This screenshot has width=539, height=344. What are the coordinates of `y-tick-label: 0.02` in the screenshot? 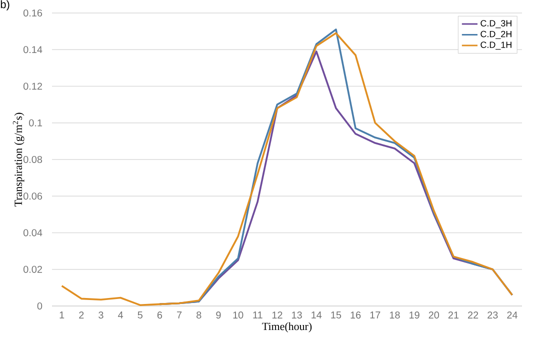 It's located at (32, 269).